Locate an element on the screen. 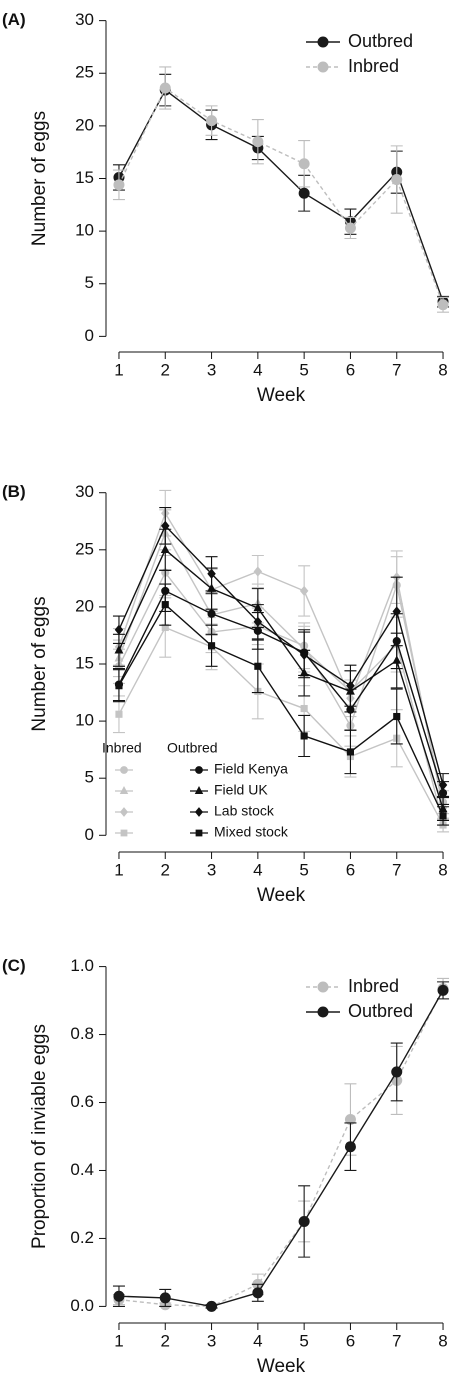 Image resolution: width=465 pixels, height=1375 pixels. y-tick-label: 0.0 is located at coordinates (82, 1305).